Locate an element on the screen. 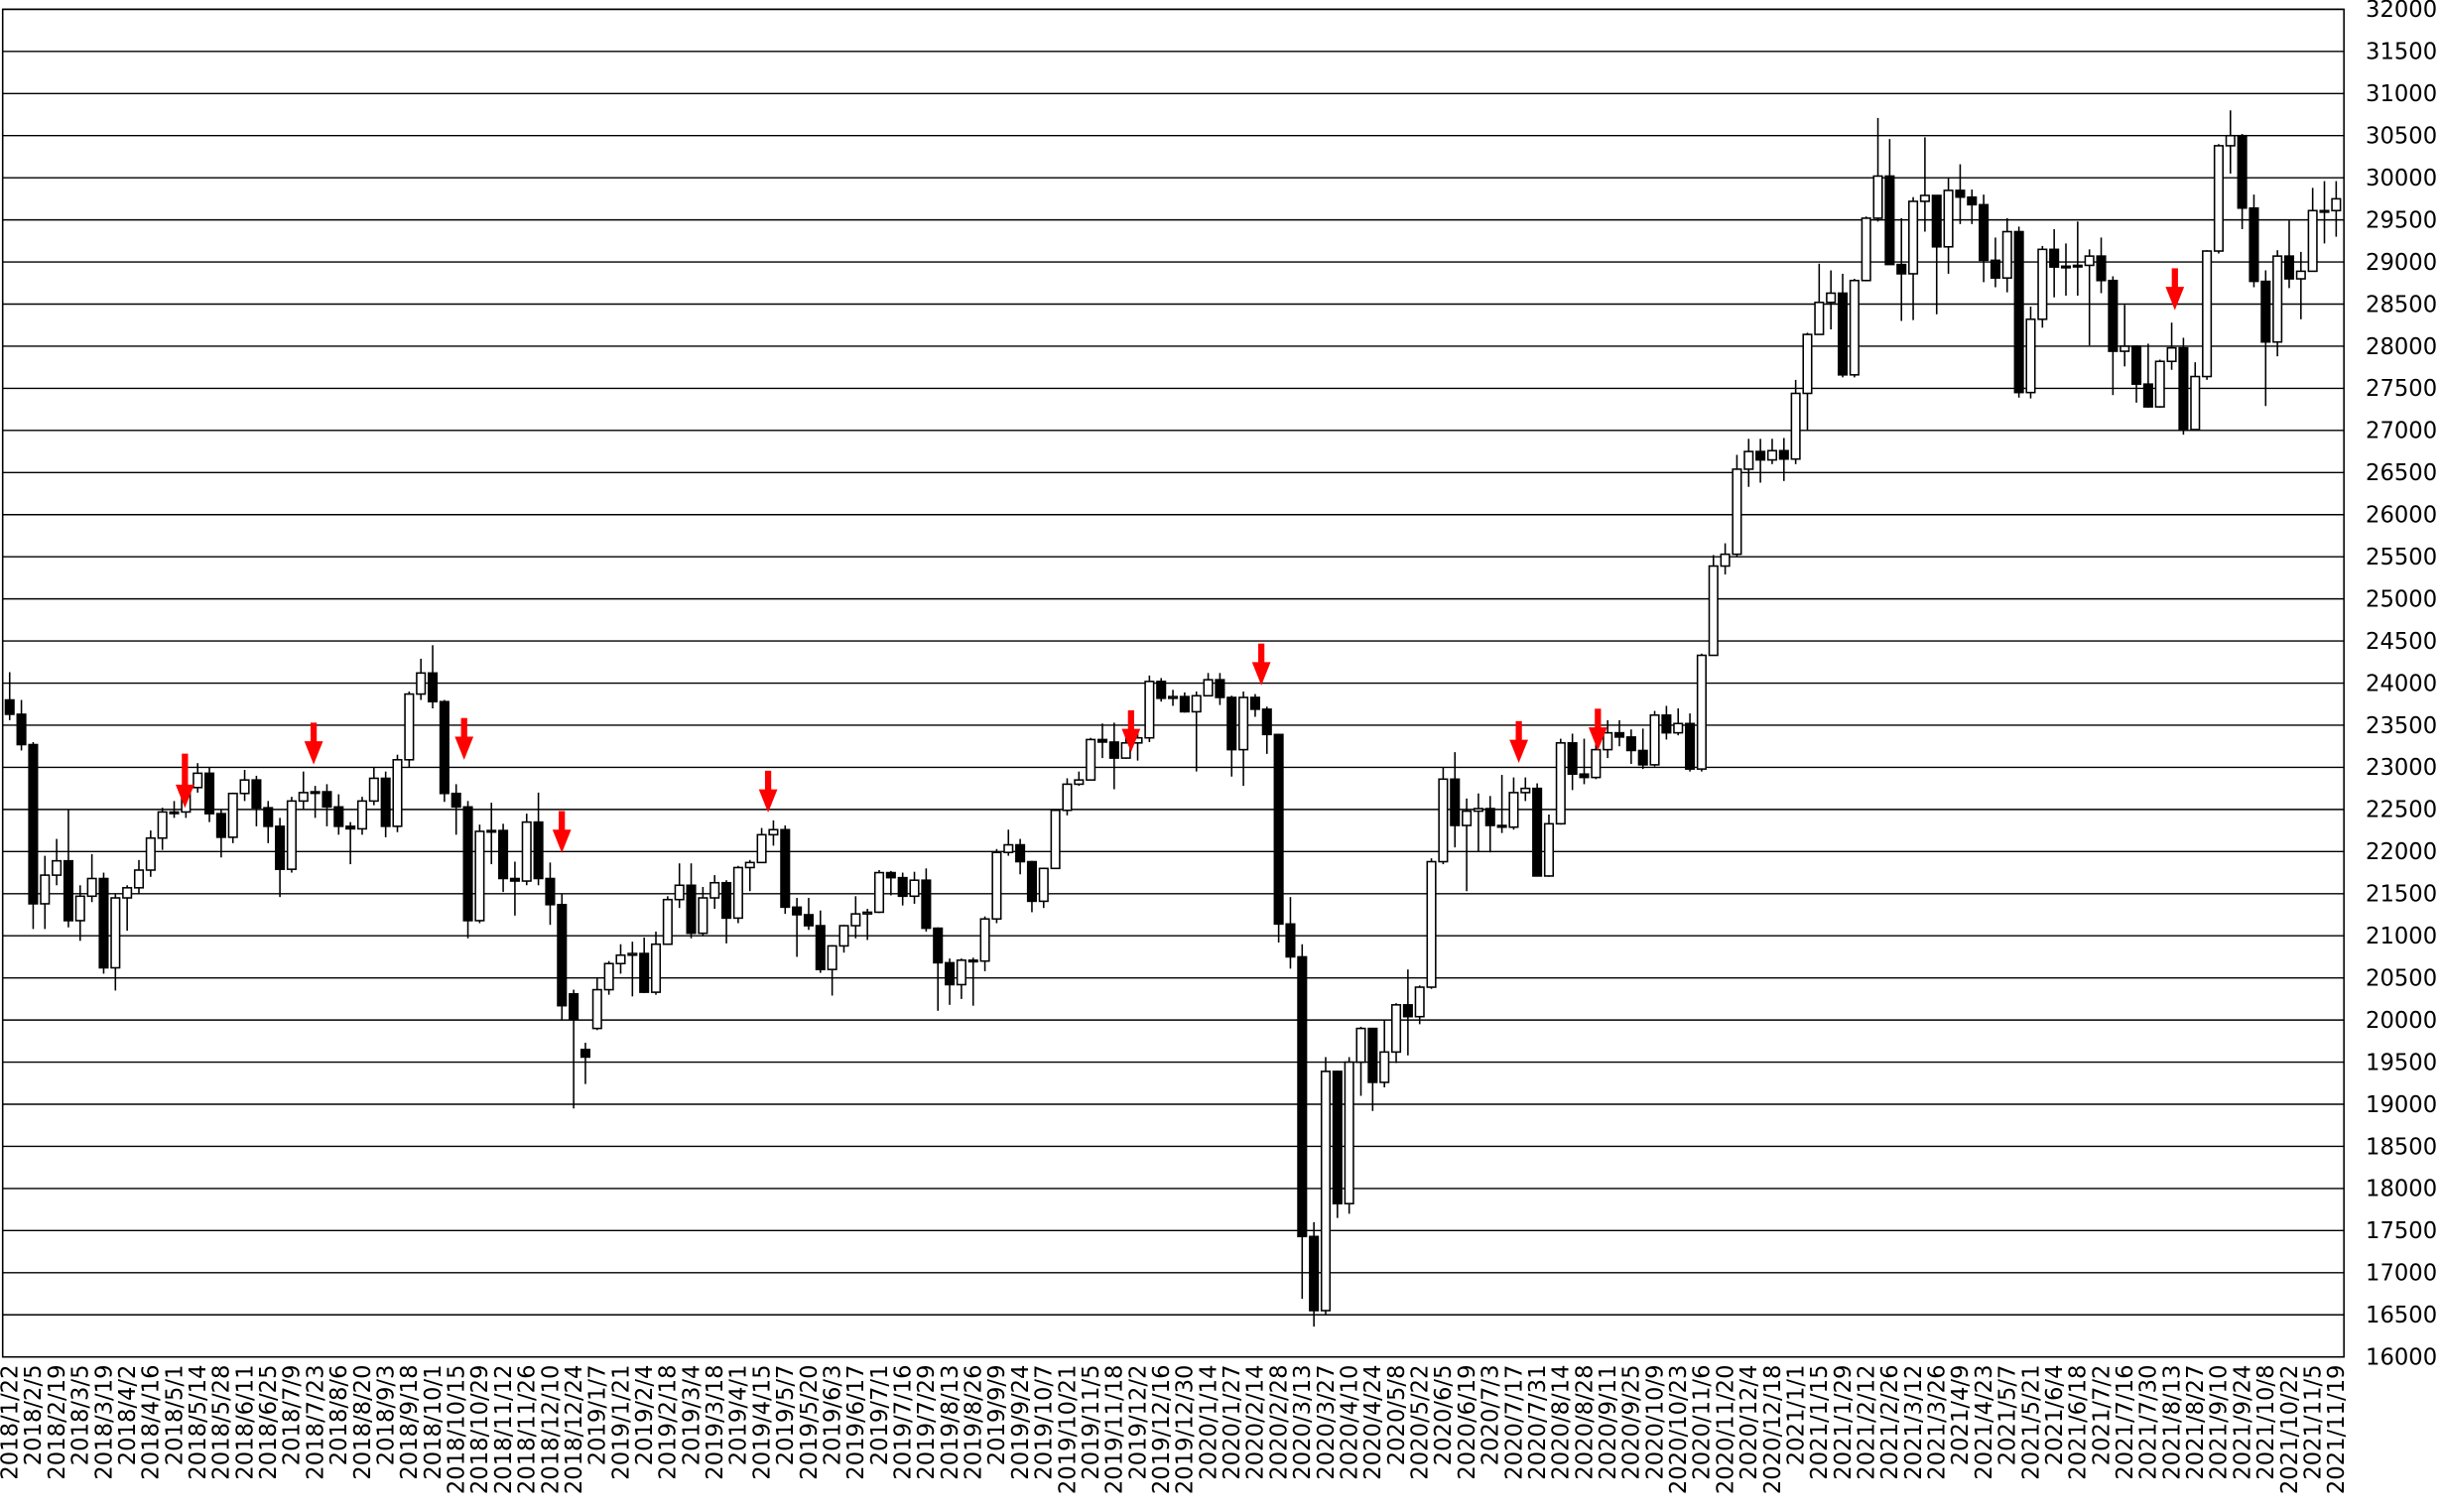 The height and width of the screenshot is (1512, 2442). x-tick-label: 2020/7/31 is located at coordinates (1538, 1422).